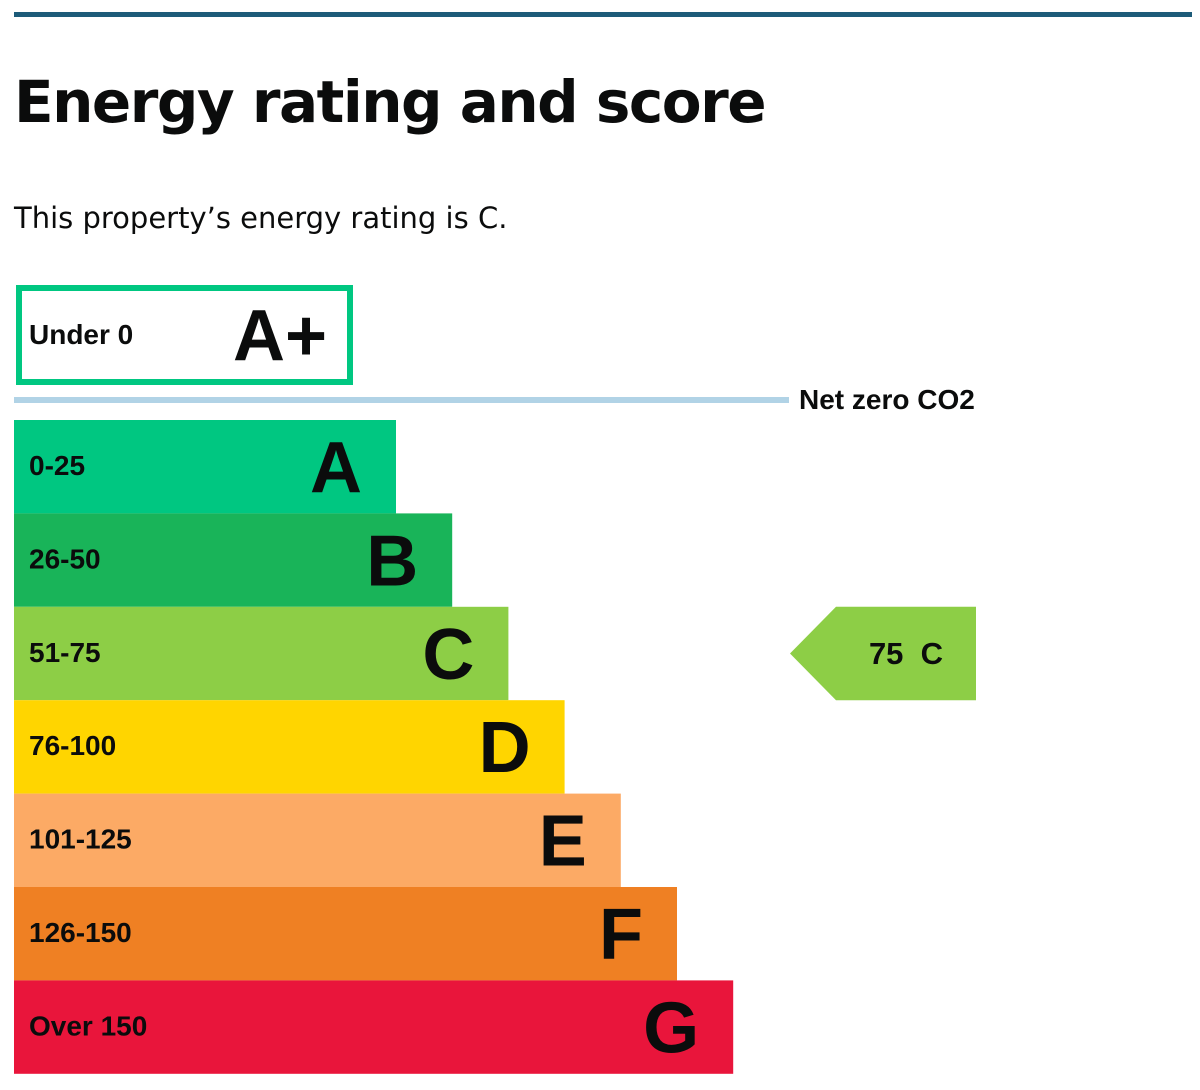 Image resolution: width=1200 pixels, height=1090 pixels. I want to click on net-zero-line, so click(401, 400).